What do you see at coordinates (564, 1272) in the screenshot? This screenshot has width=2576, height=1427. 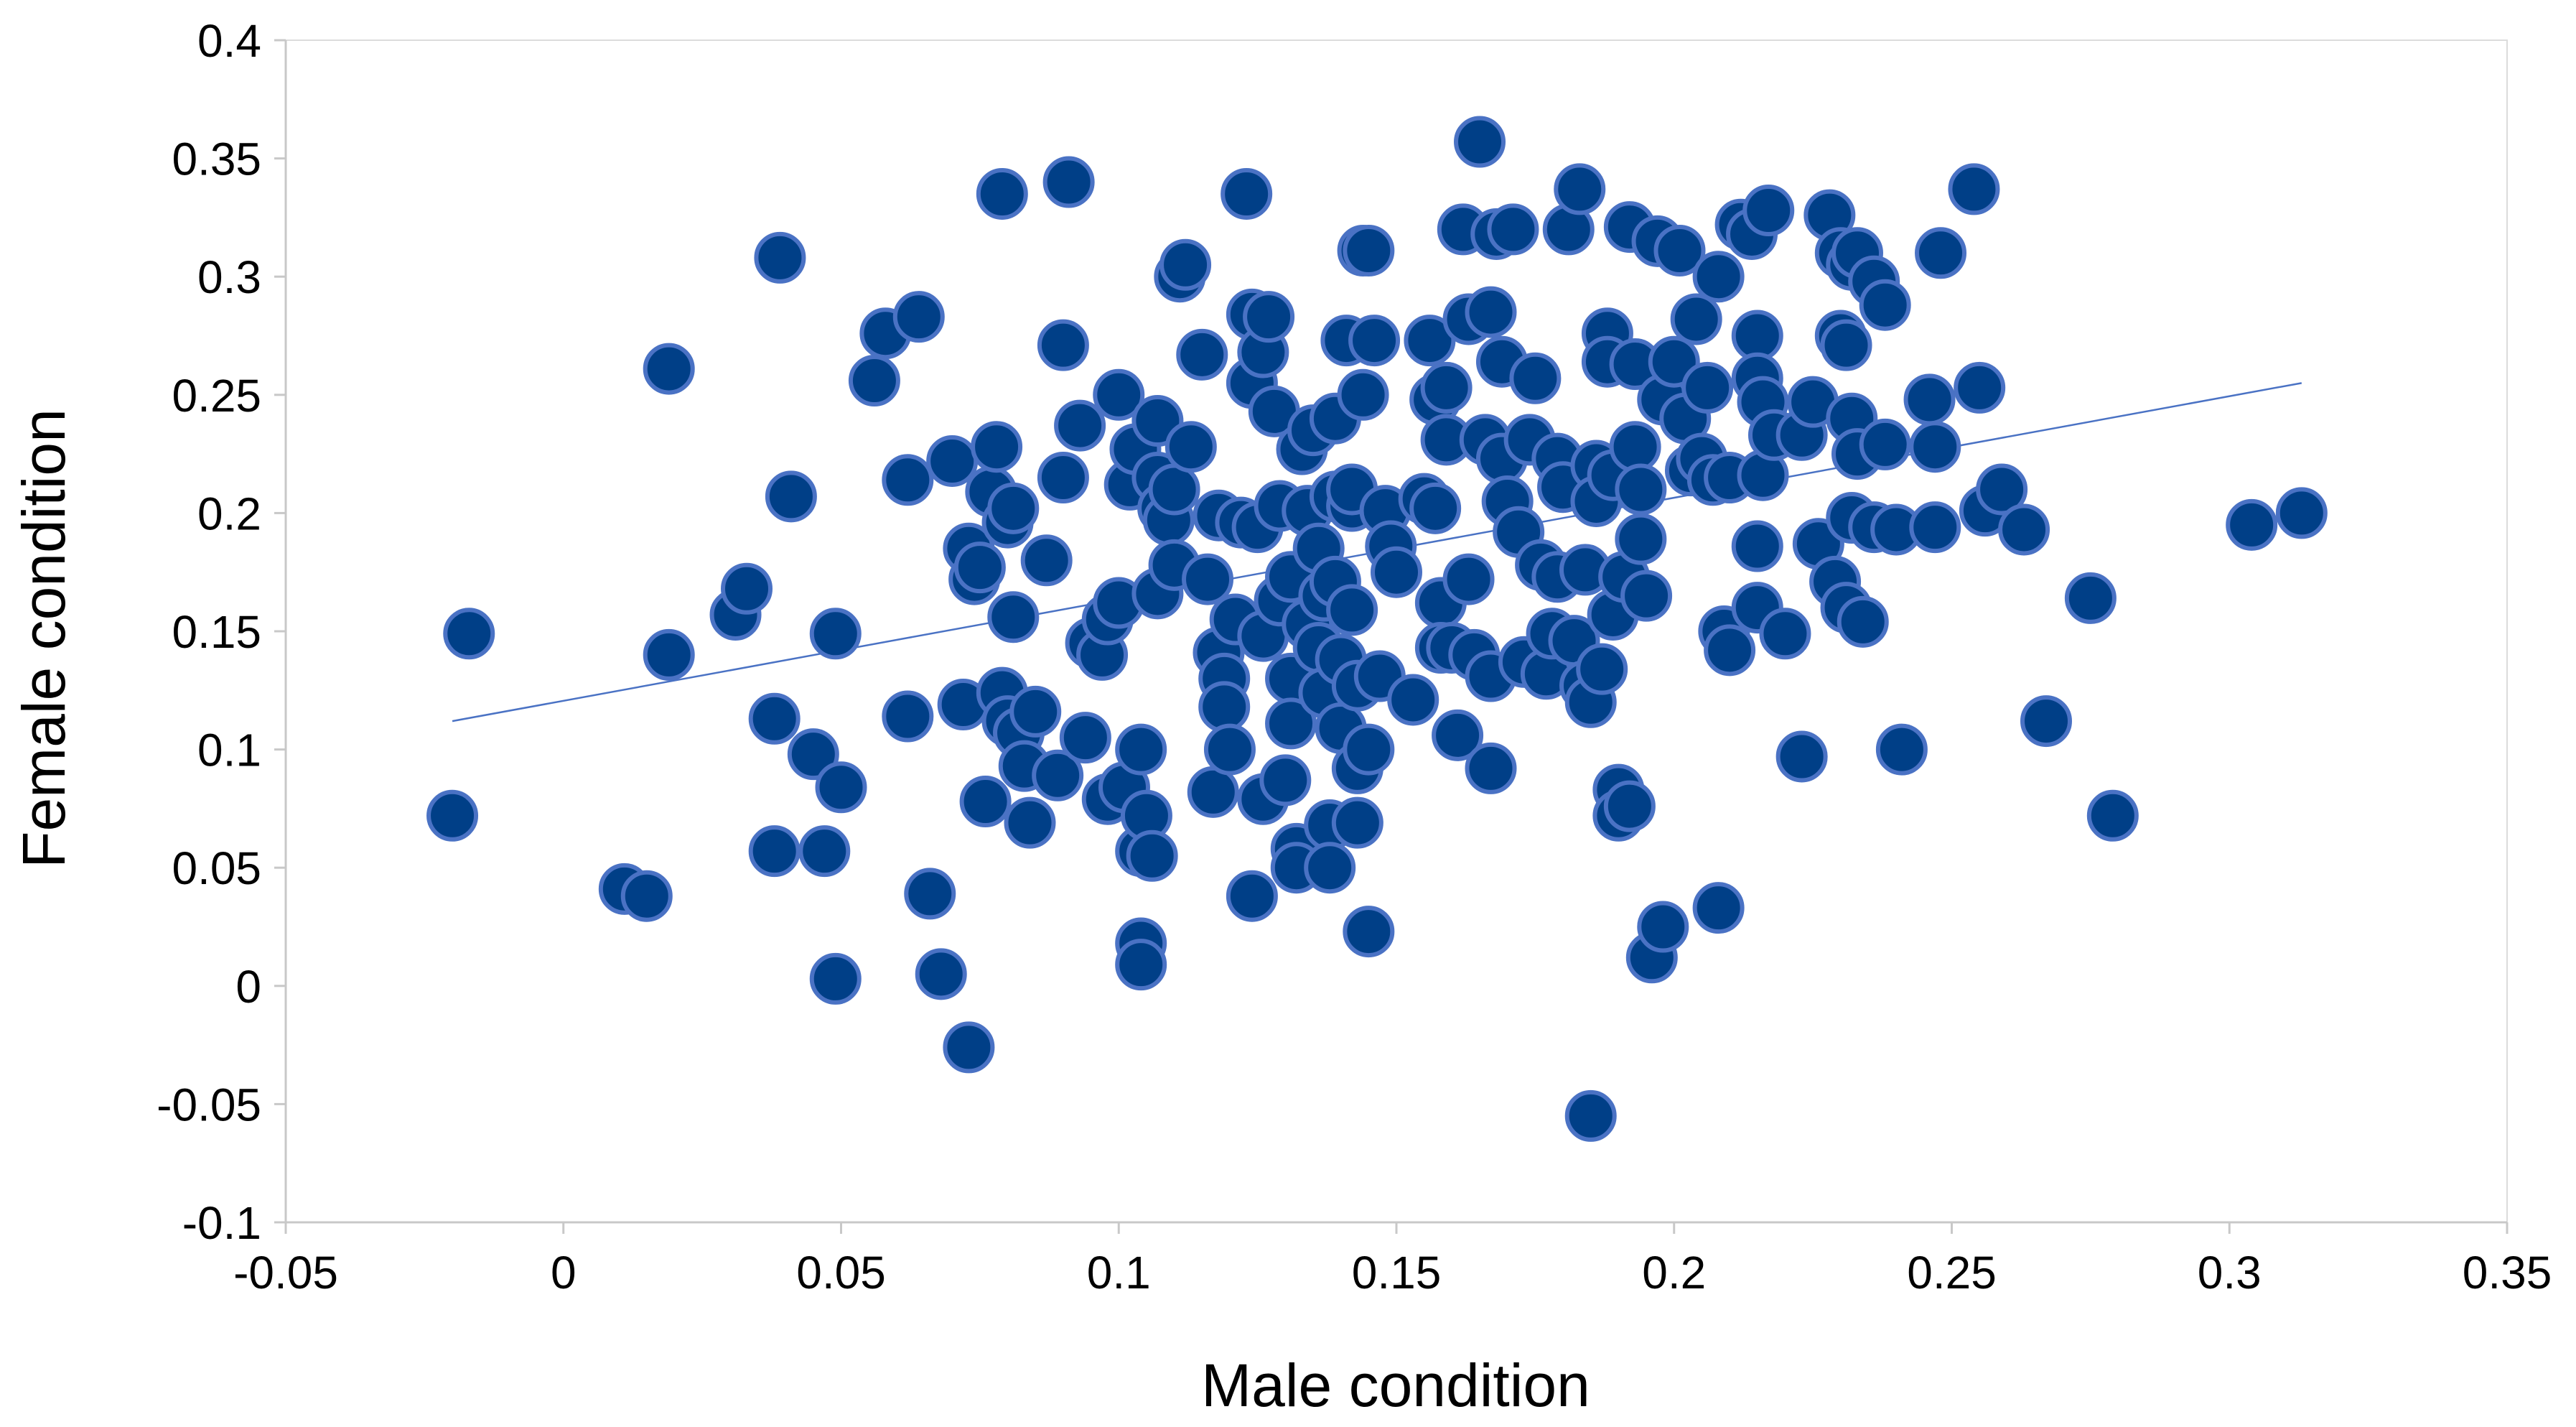 I see `x-tick-label: 0` at bounding box center [564, 1272].